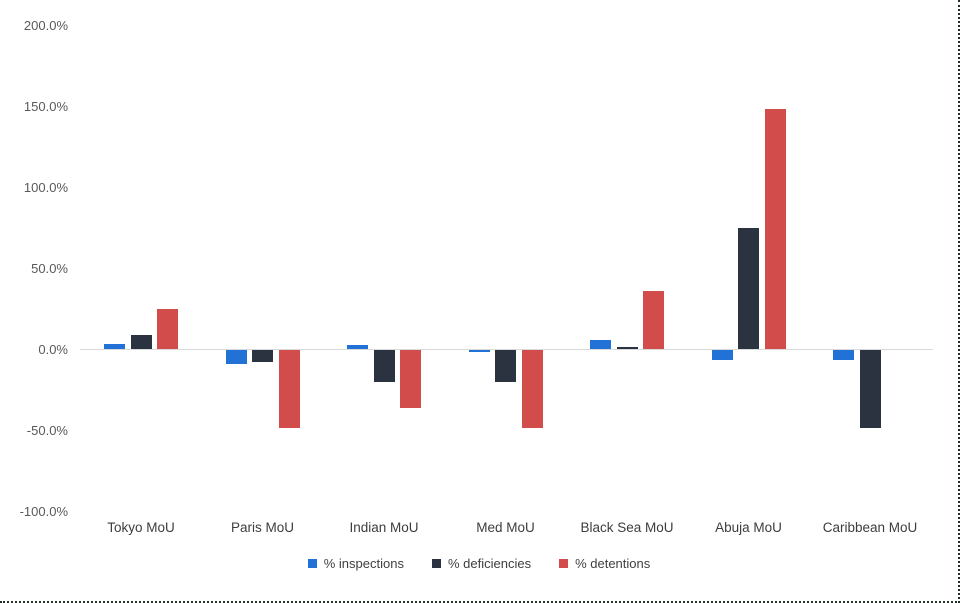 Image resolution: width=960 pixels, height=603 pixels. I want to click on bar-inspections-abuja-mou, so click(722, 355).